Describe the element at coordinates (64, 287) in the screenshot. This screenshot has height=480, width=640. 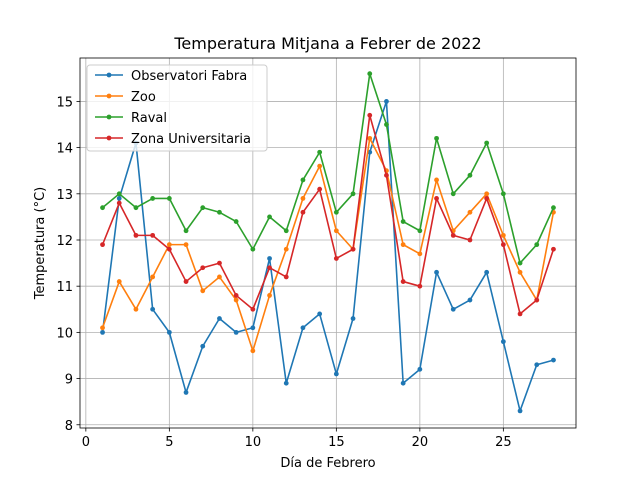
I see `y-tick-label: 11` at that location.